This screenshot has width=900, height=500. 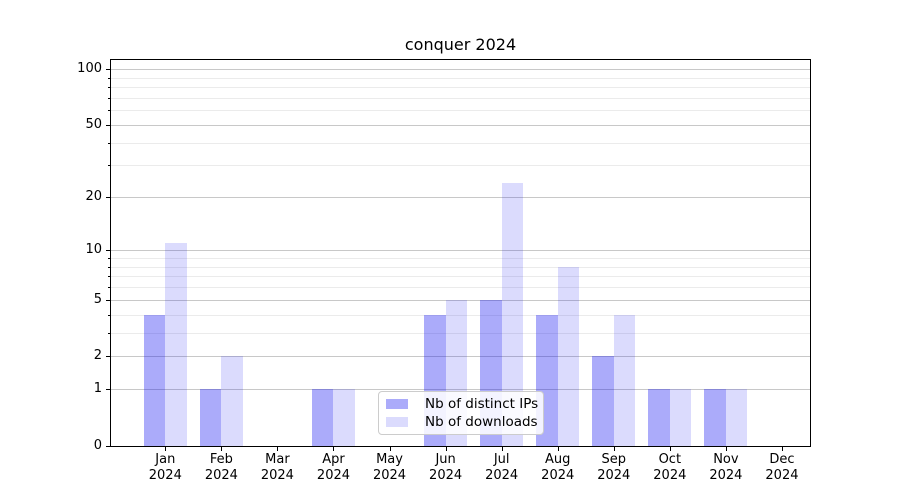 I want to click on x-tick-oct, so click(x=670, y=449).